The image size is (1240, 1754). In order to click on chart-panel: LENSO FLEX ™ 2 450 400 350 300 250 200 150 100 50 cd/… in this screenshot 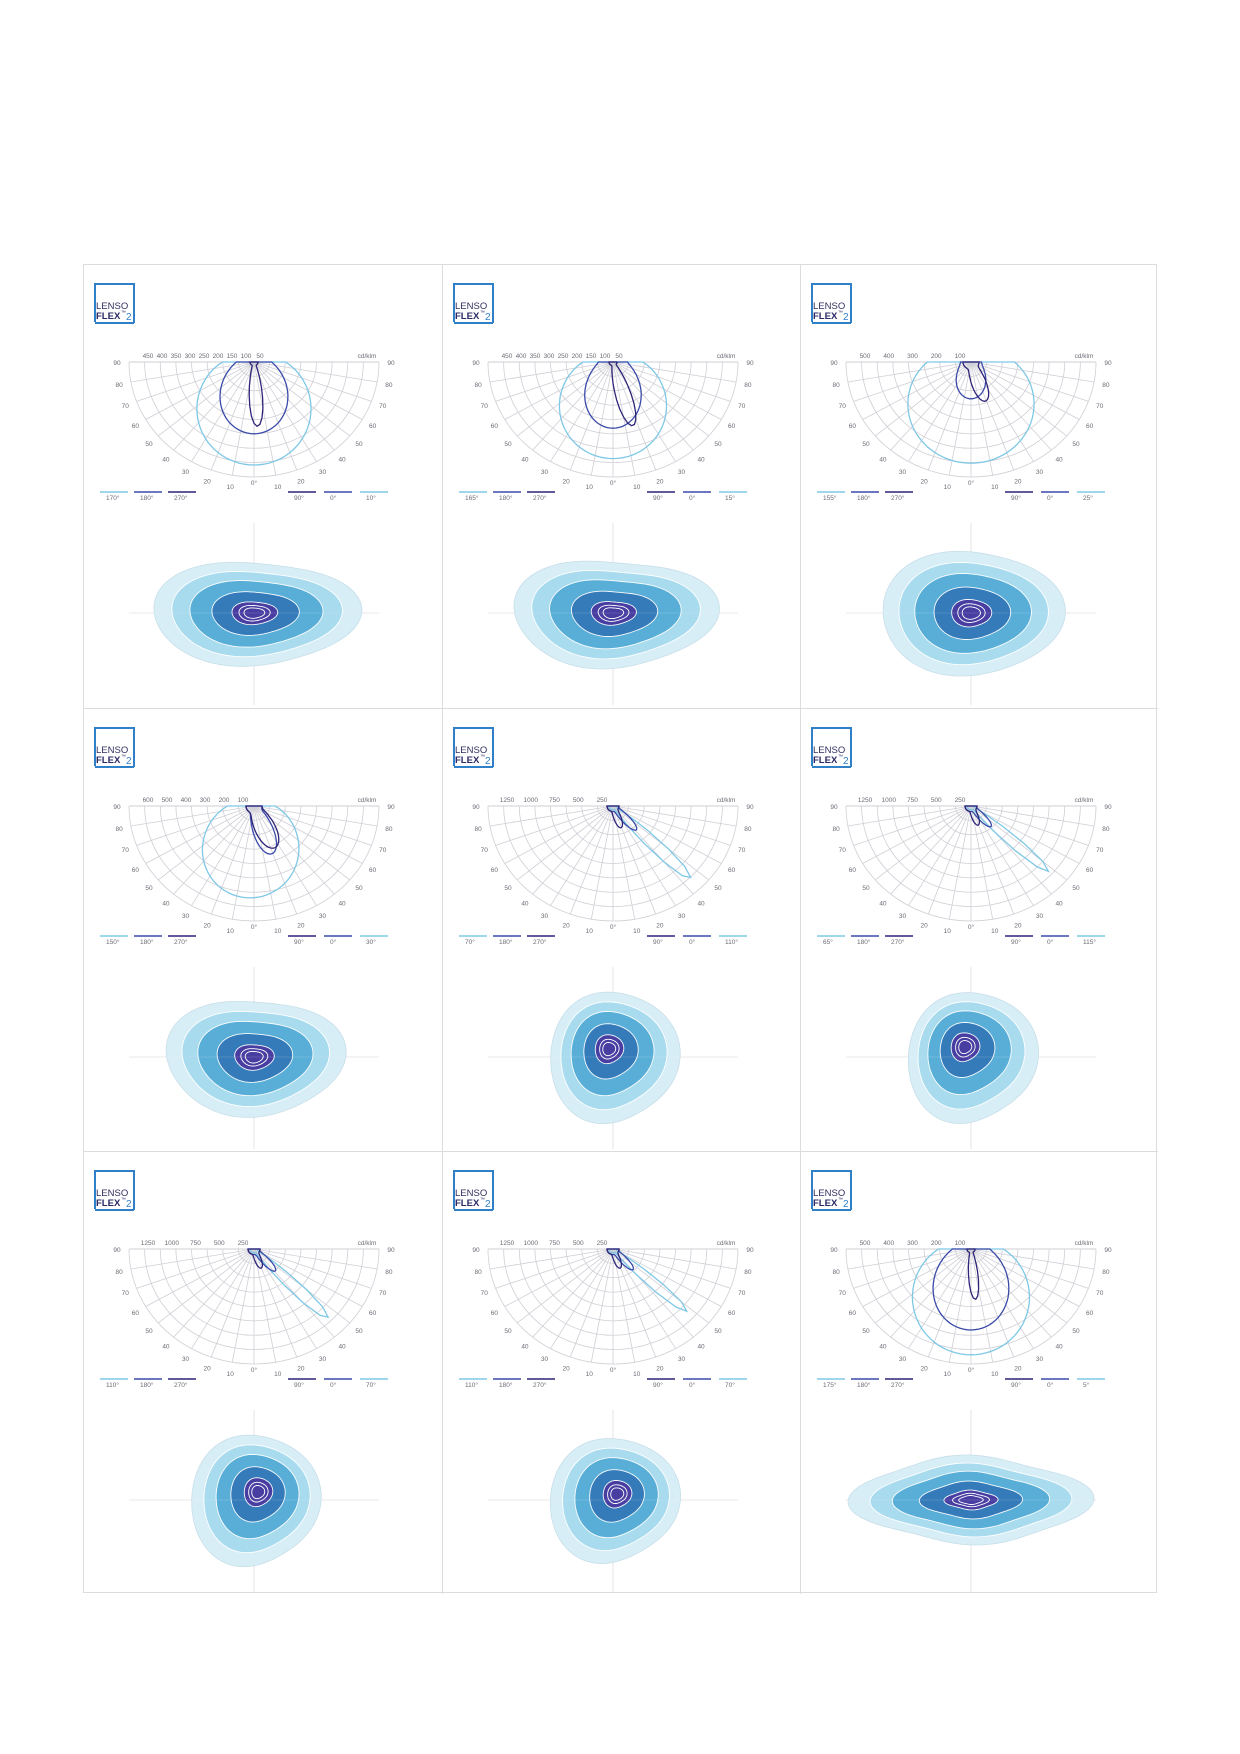, I will do `click(621, 486)`.